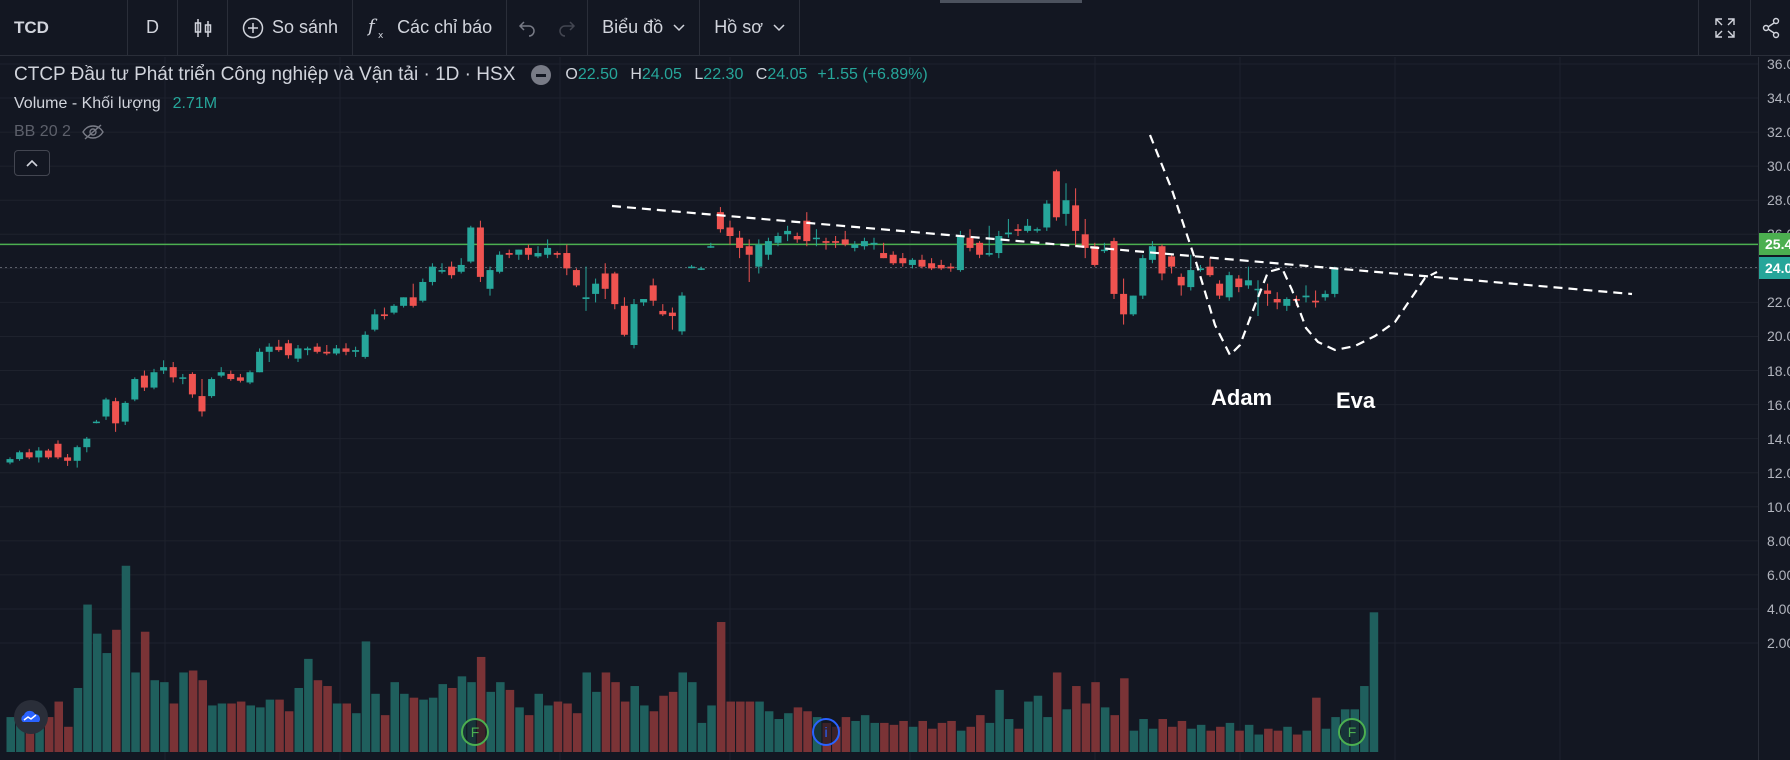  What do you see at coordinates (1778, 302) in the screenshot?
I see `price-tick-label: 22.00` at bounding box center [1778, 302].